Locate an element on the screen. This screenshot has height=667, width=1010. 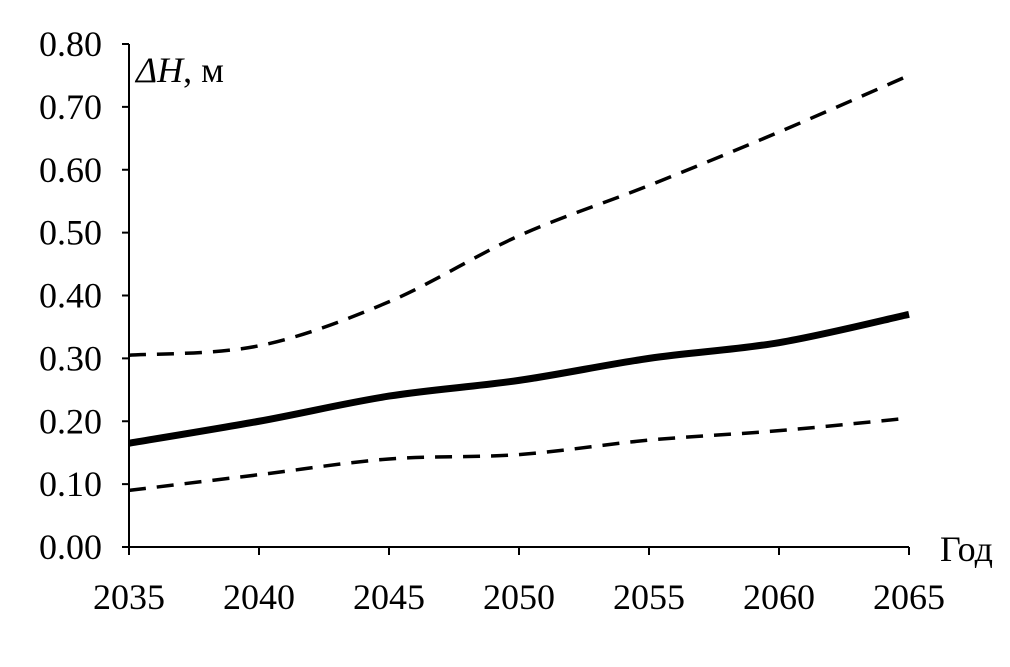
x-tick-label: 2040 is located at coordinates (259, 597).